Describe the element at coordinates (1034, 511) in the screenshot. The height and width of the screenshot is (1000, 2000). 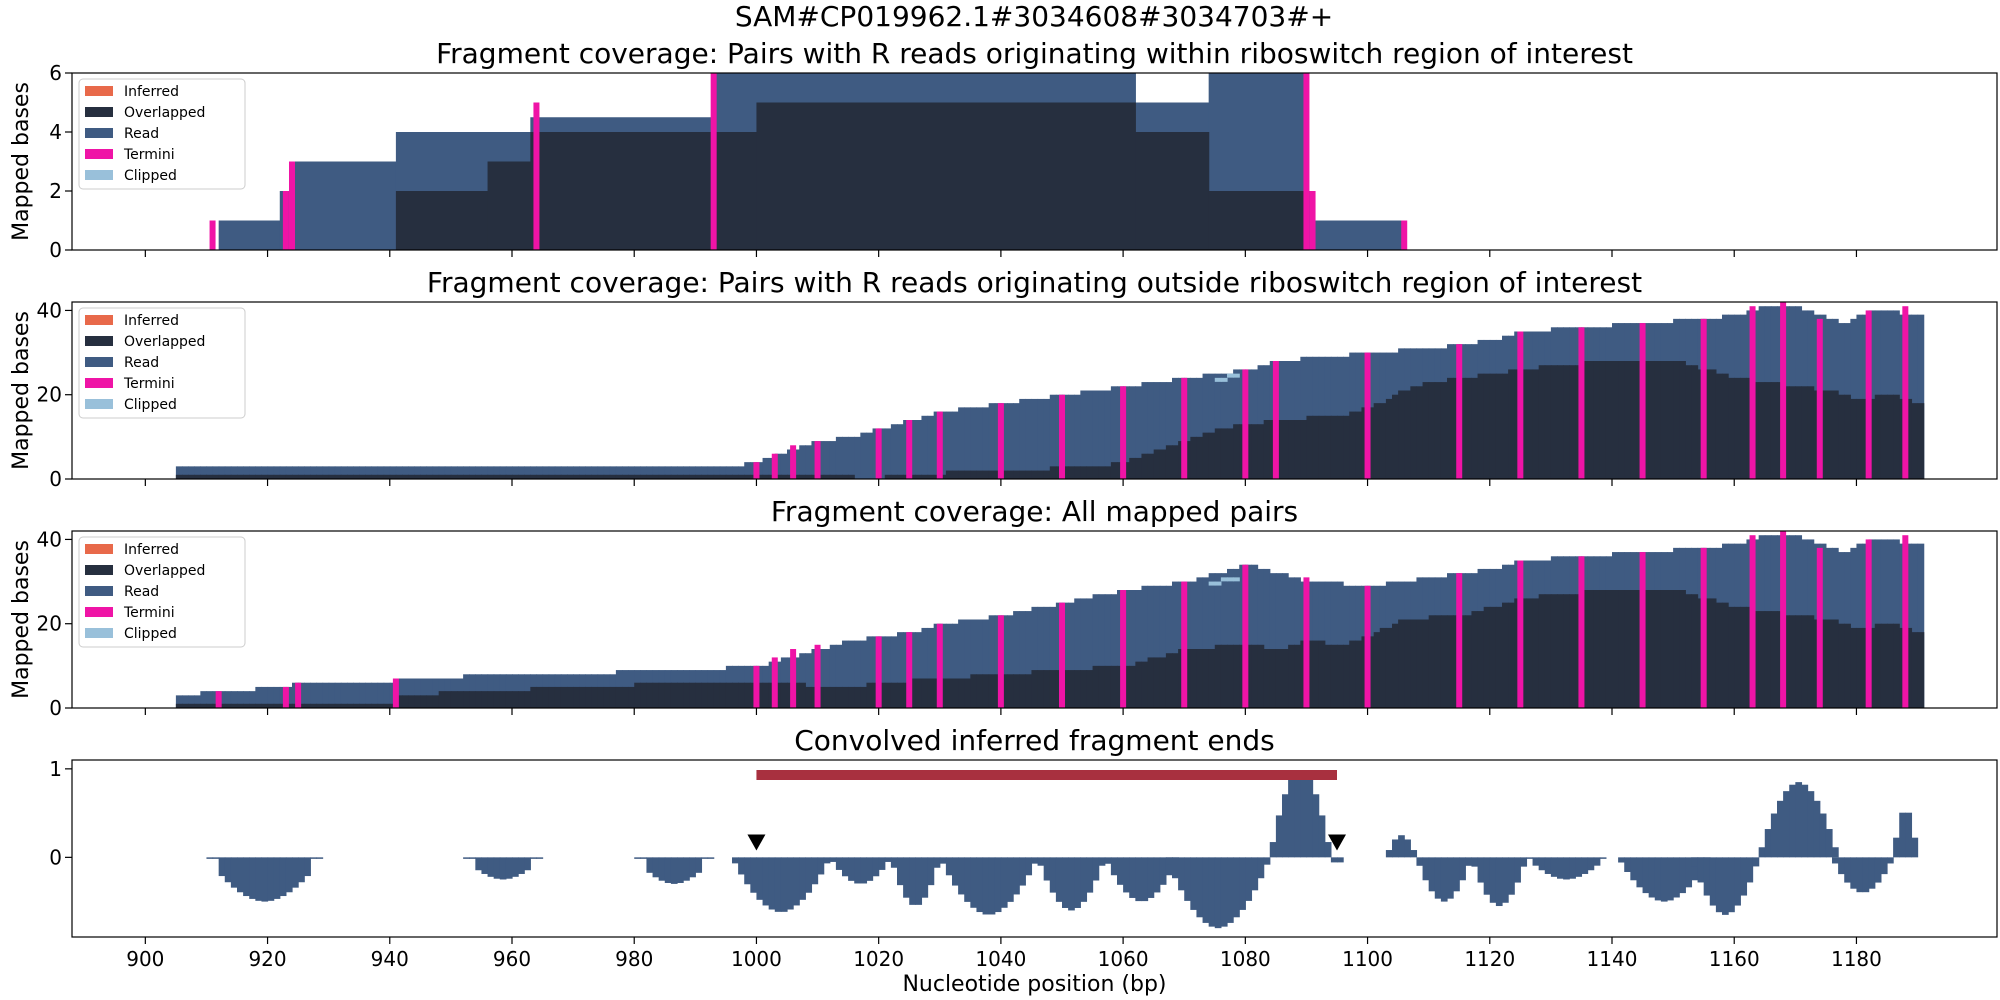
I see `panel-title: Fragment coverage: All mapped pairs` at that location.